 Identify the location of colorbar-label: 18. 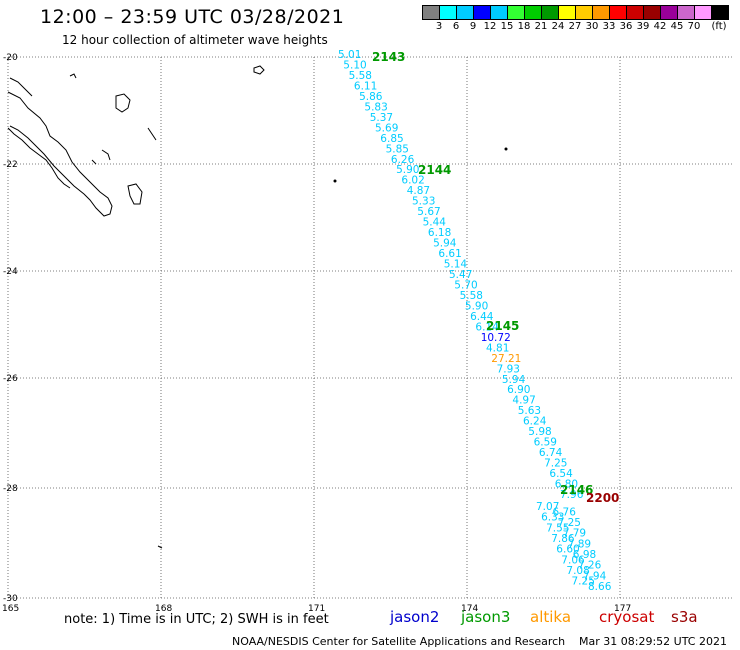
(524, 26).